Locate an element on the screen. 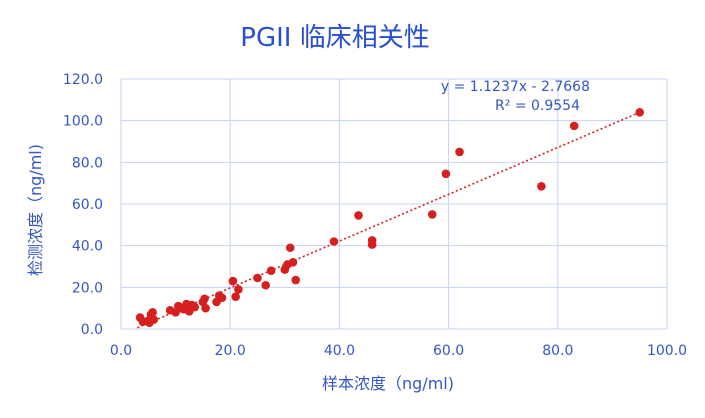 The height and width of the screenshot is (418, 705). y-tick-label: 0.0 is located at coordinates (92, 330).